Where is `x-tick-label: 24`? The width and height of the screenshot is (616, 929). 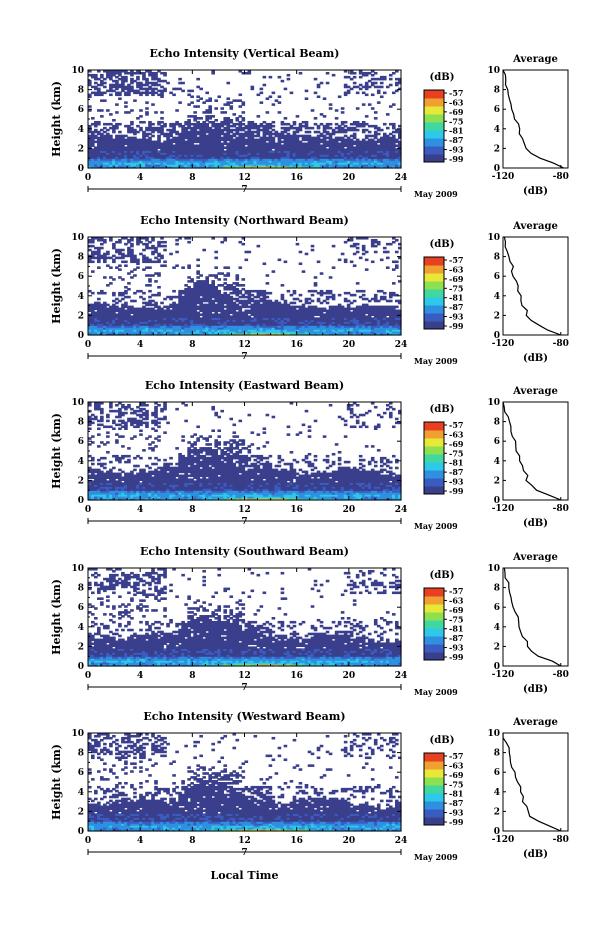 x-tick-label: 24 is located at coordinates (401, 178).